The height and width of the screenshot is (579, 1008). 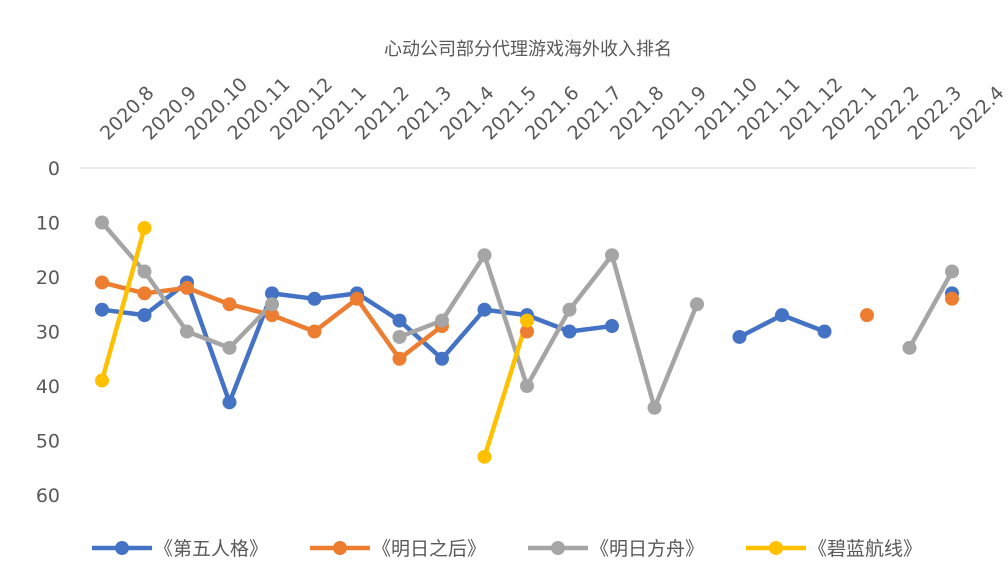 What do you see at coordinates (647, 549) in the screenshot?
I see `legend-label: 《明日方舟》` at bounding box center [647, 549].